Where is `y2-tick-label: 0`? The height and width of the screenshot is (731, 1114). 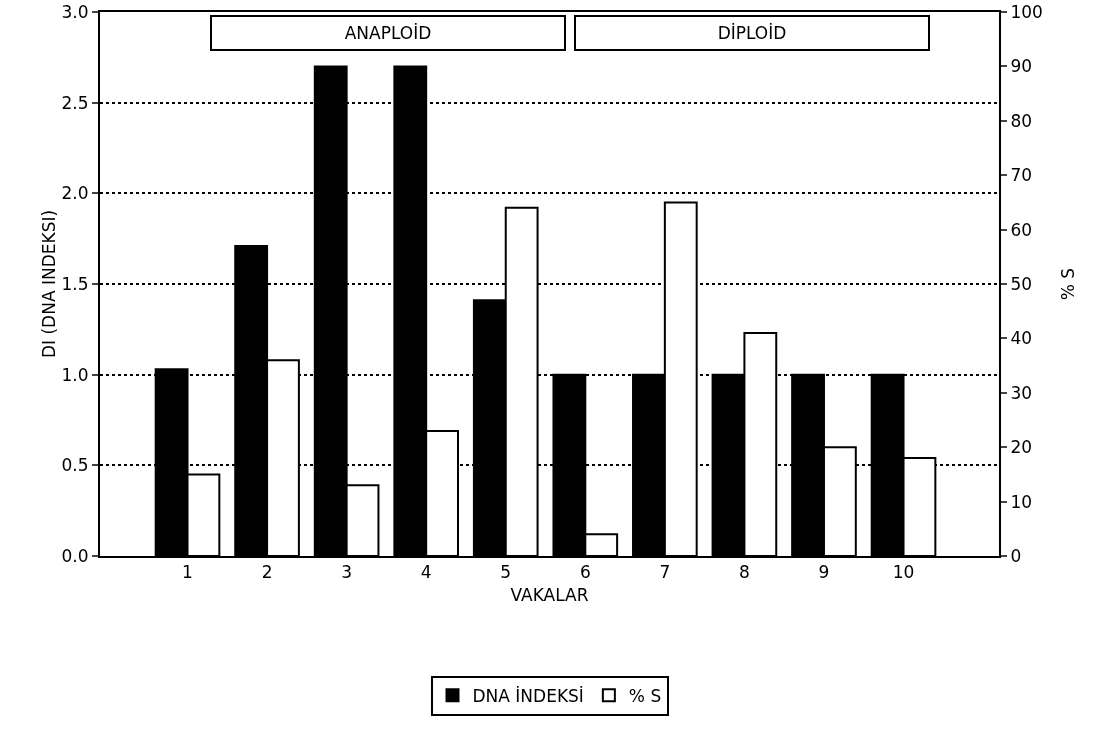 y2-tick-label: 0 is located at coordinates (1016, 555).